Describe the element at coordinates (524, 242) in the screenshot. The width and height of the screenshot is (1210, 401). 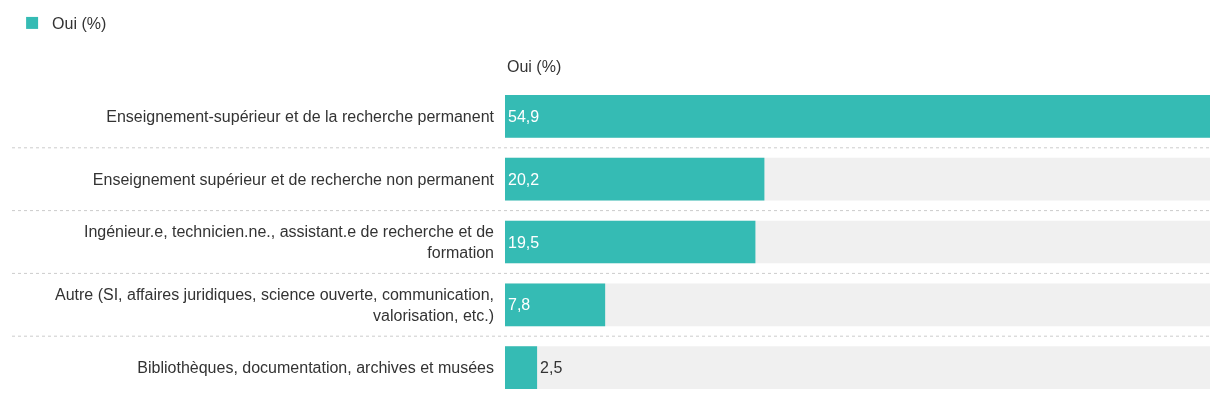
I see `data-label: 19,5` at that location.